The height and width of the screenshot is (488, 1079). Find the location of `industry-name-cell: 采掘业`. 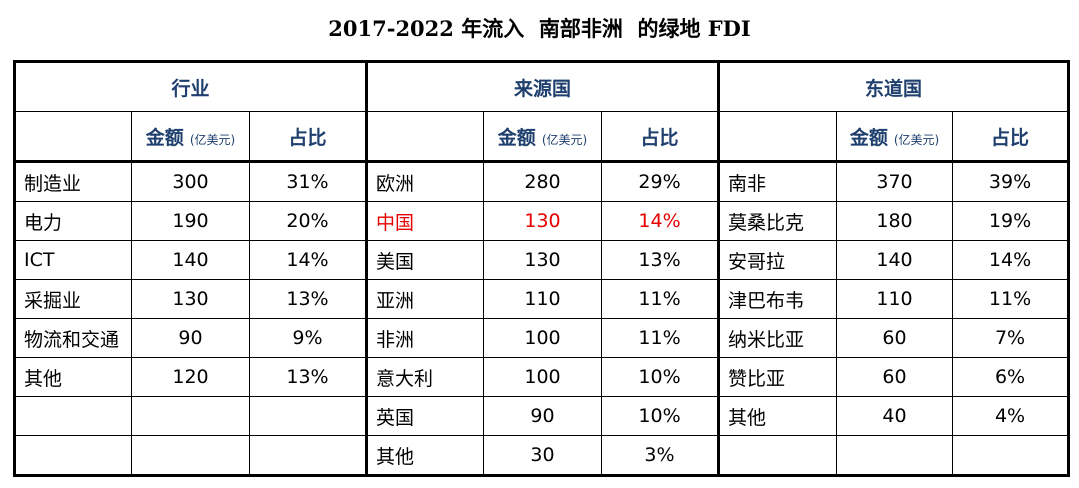

industry-name-cell: 采掘业 is located at coordinates (72, 299).